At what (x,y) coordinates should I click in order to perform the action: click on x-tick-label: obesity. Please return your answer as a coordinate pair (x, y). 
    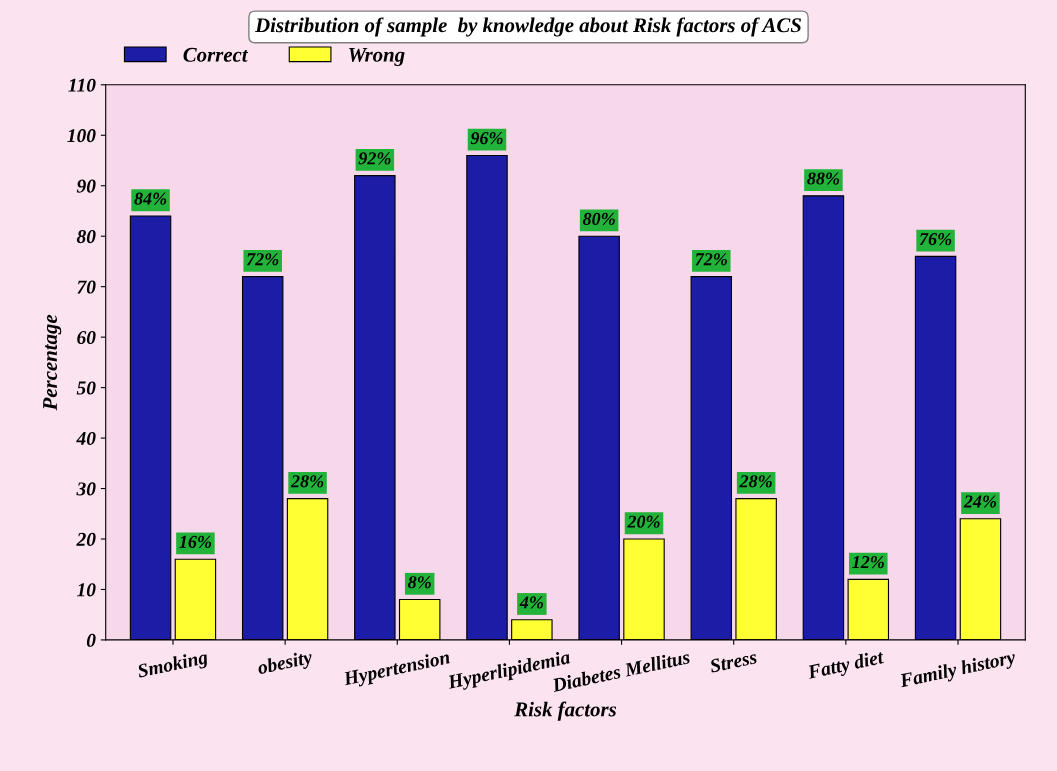
    Looking at the image, I should click on (285, 664).